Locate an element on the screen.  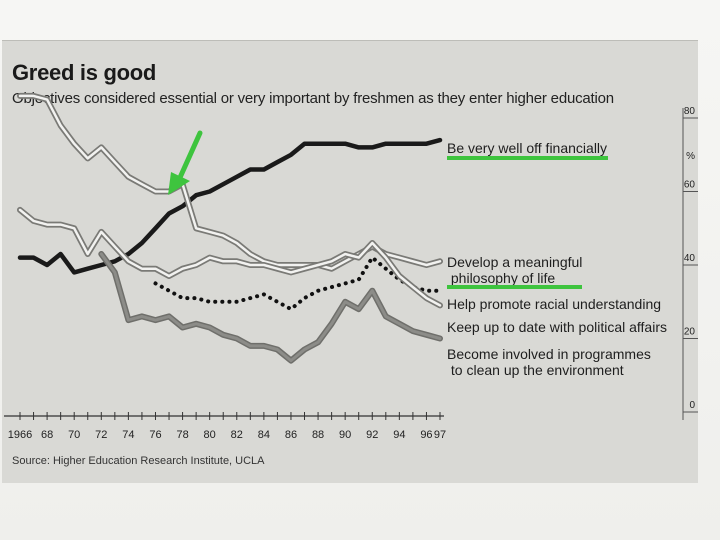
series-label-line: Be very well off financially is located at coordinates (527, 148).